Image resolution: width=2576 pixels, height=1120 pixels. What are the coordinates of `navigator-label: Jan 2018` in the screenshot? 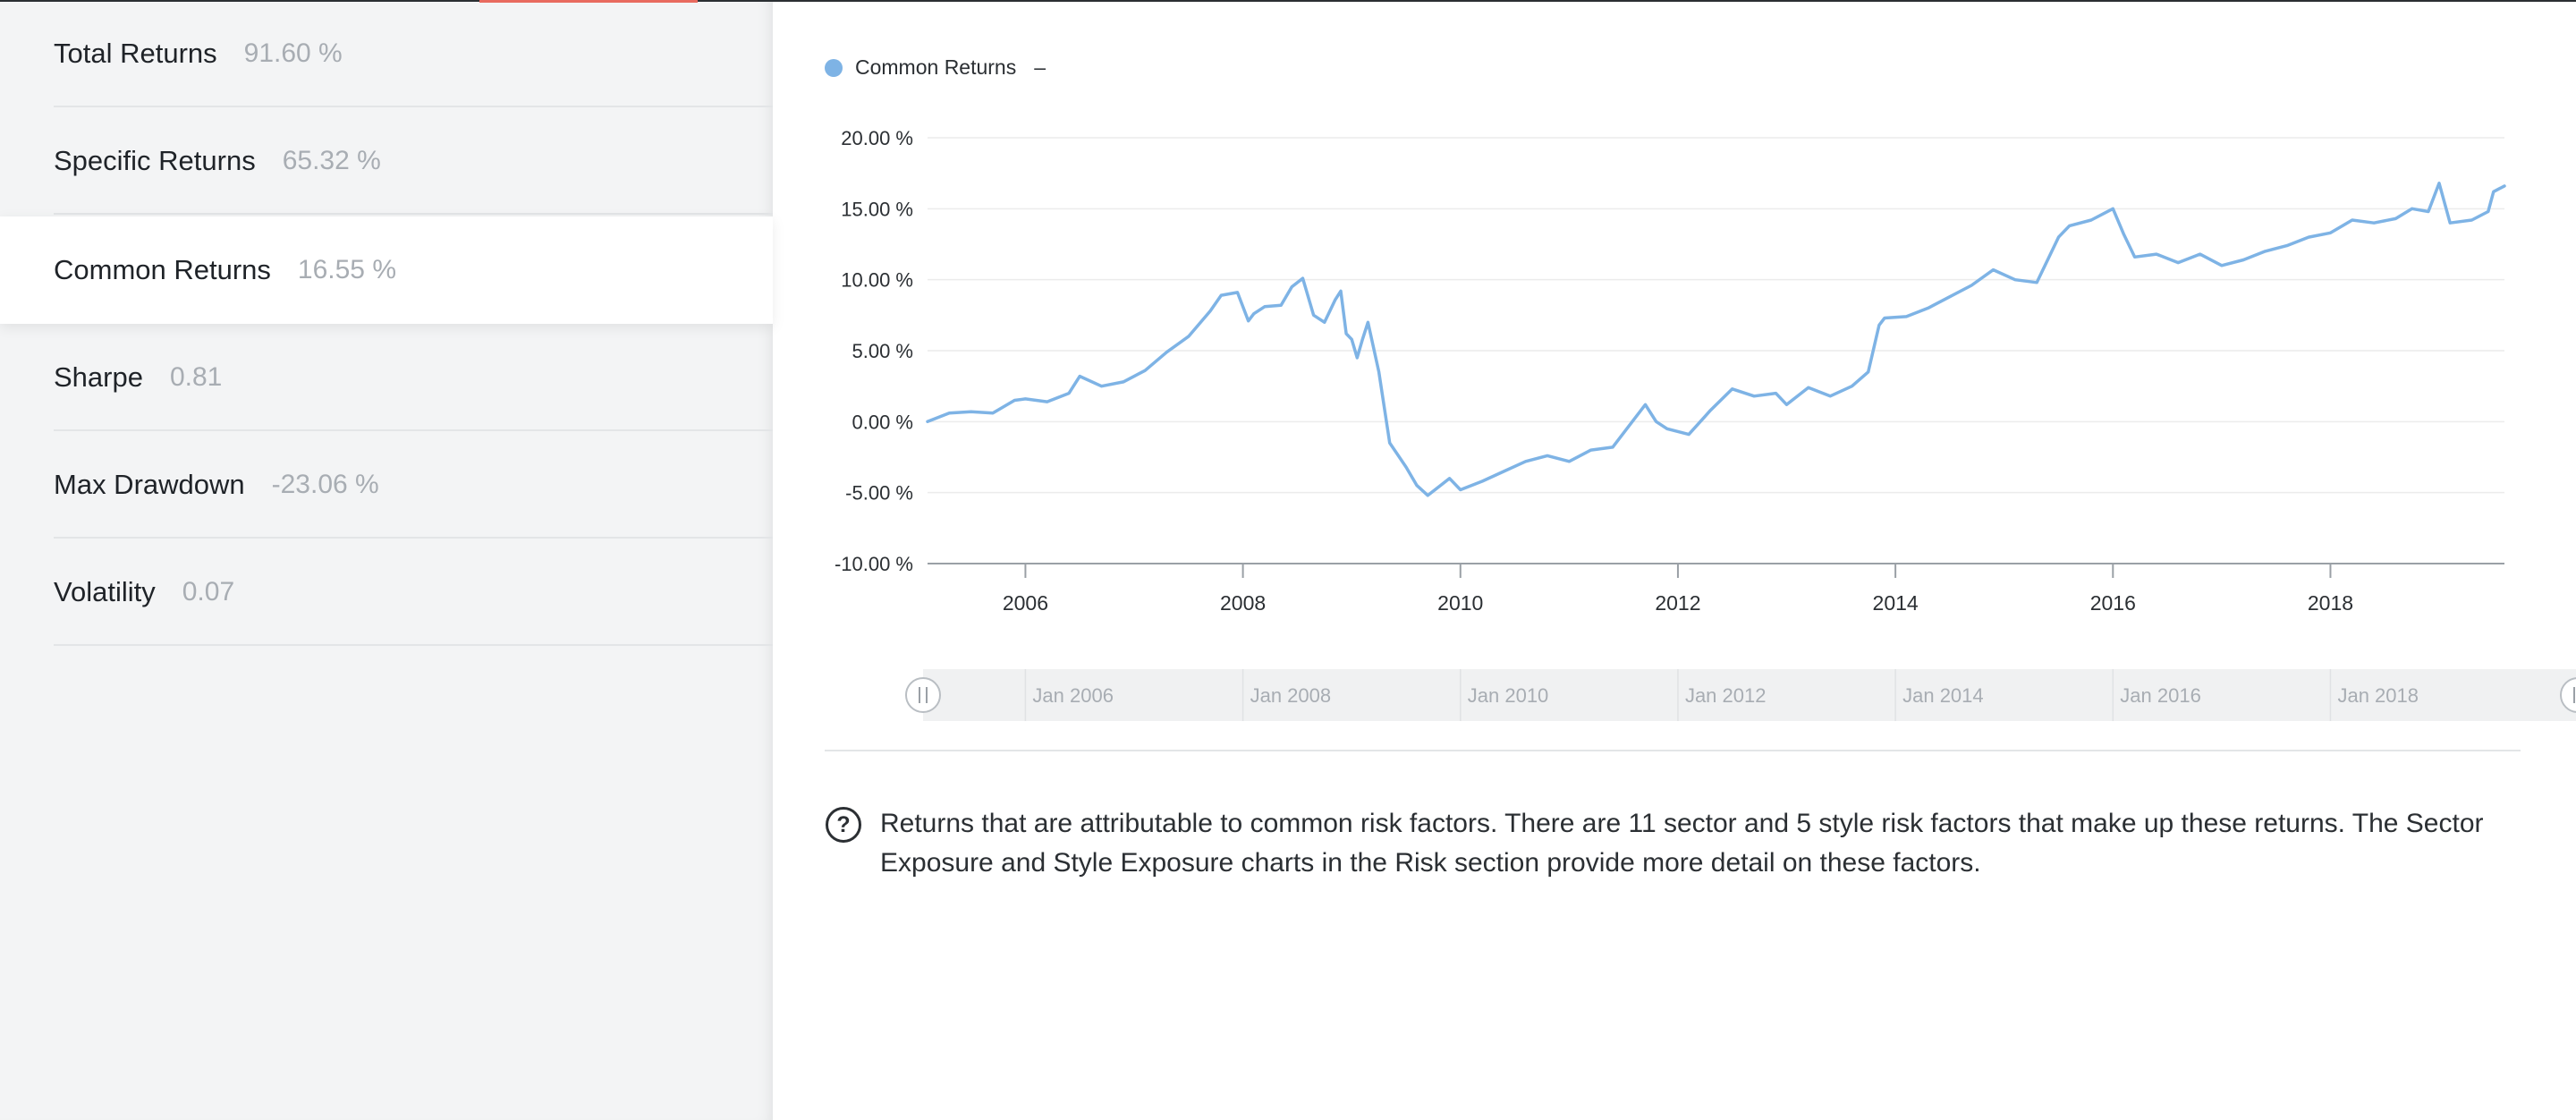 It's located at (2378, 695).